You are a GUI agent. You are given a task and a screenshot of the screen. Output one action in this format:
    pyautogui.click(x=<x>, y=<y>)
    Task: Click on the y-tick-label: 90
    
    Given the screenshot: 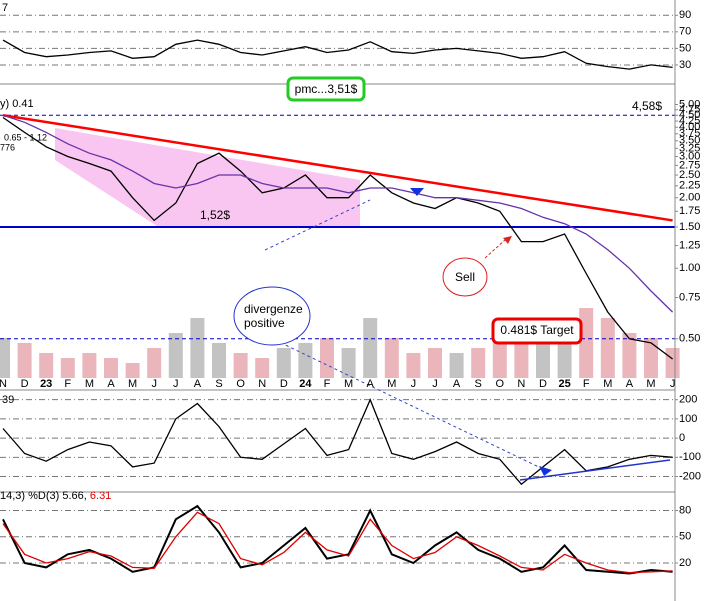 What is the action you would take?
    pyautogui.click(x=685, y=15)
    